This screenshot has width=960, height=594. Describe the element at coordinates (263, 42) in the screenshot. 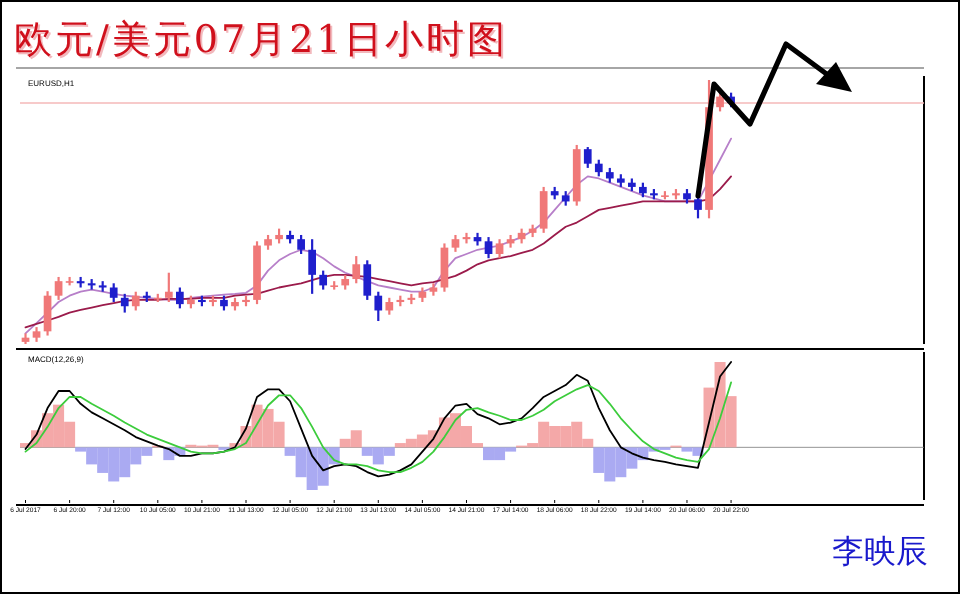

I see `chart-title: 欧元/美元07月21日小时图` at that location.